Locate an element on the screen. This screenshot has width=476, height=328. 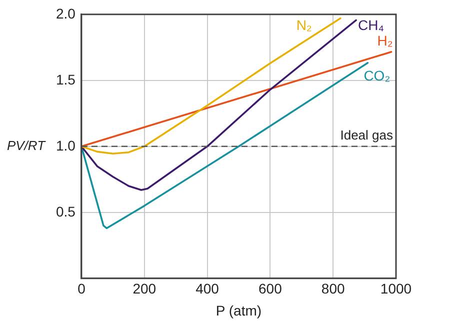
y-tick-label: 1.5 is located at coordinates (66, 79).